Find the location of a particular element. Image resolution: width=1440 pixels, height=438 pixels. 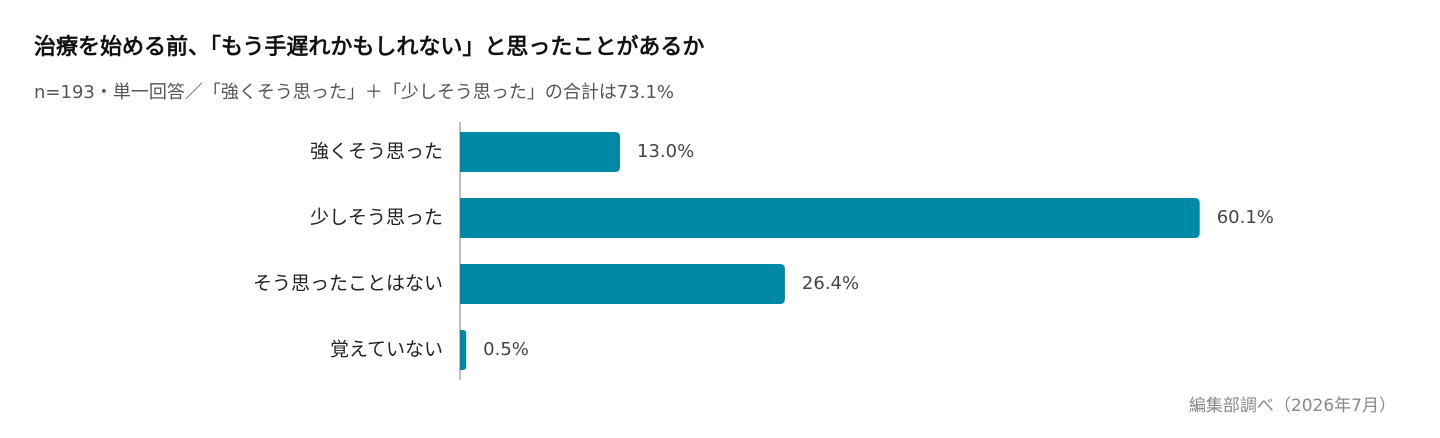

value-label: 0.5% is located at coordinates (506, 349).